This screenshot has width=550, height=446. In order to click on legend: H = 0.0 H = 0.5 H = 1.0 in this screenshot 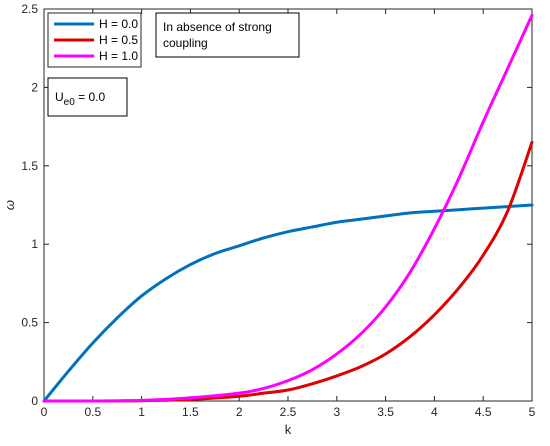, I will do `click(94, 40)`.